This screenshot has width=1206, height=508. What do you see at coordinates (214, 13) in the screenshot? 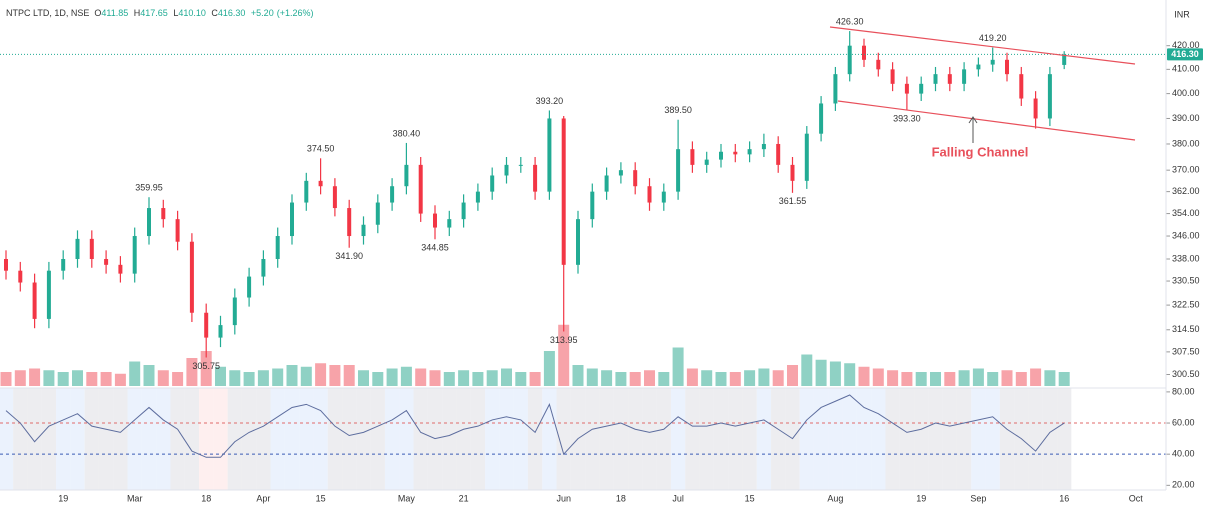
I see `ohlc-letter: C` at bounding box center [214, 13].